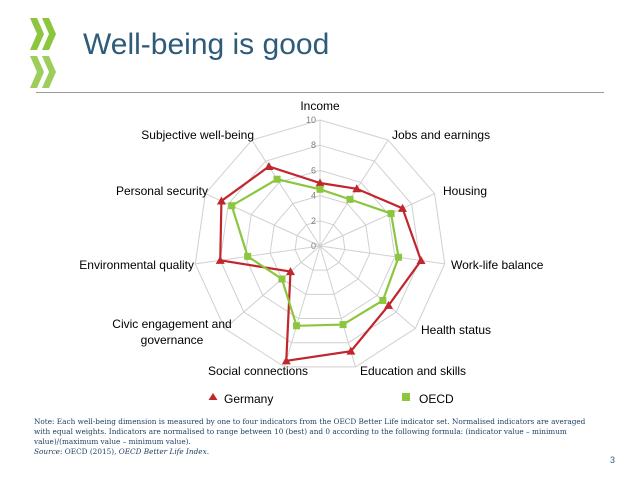  Describe the element at coordinates (497, 265) in the screenshot. I see `category-label-3: Work-life balance` at that location.